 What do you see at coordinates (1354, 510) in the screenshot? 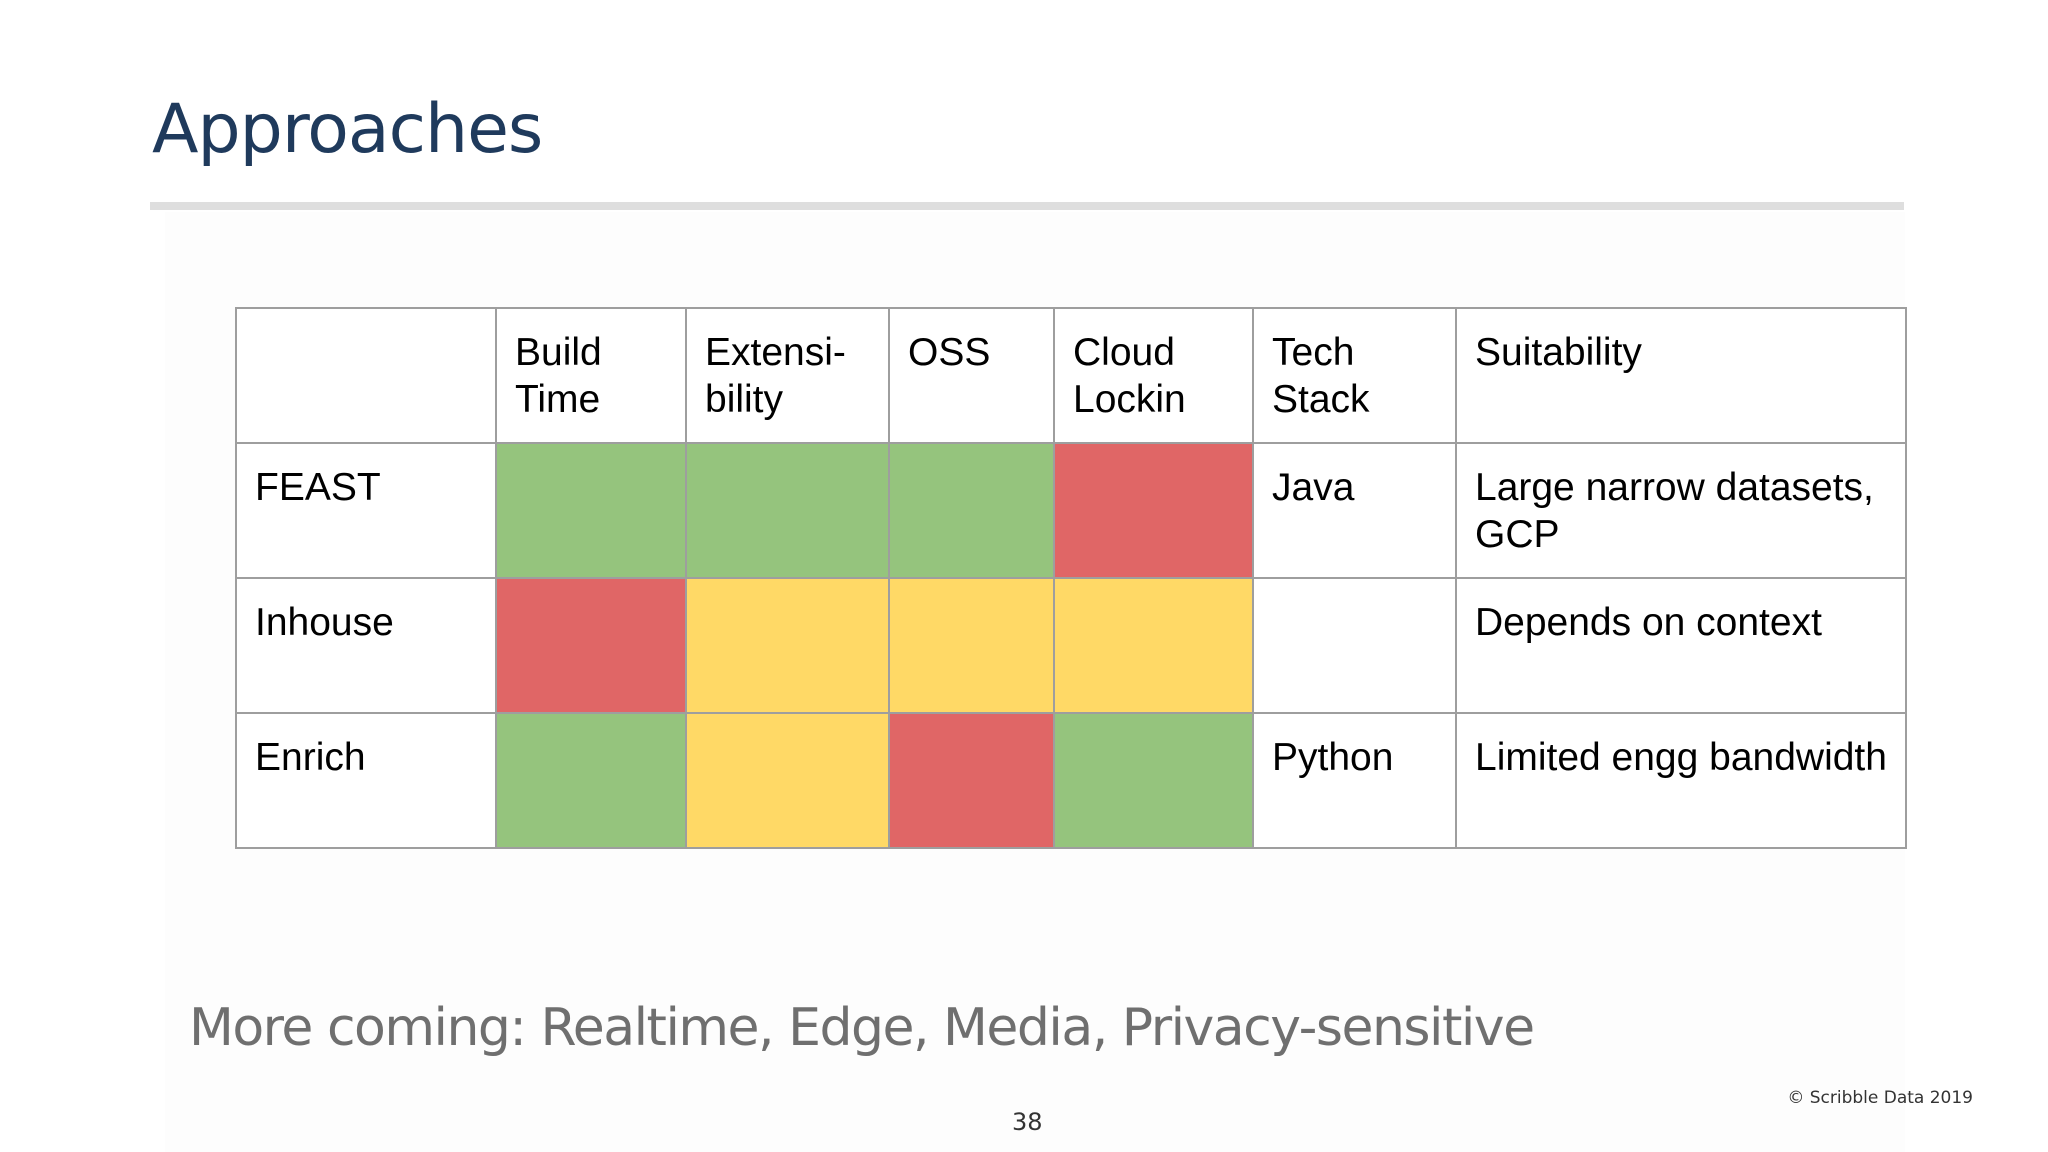
I see `tech-stack-cell: Java` at bounding box center [1354, 510].